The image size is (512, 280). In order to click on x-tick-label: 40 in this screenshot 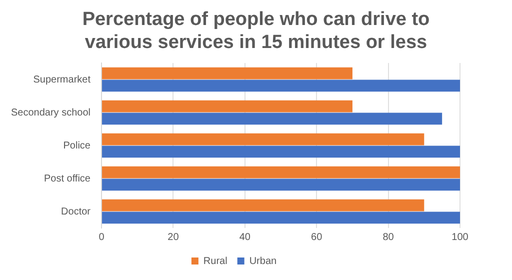, I will do `click(245, 237)`.